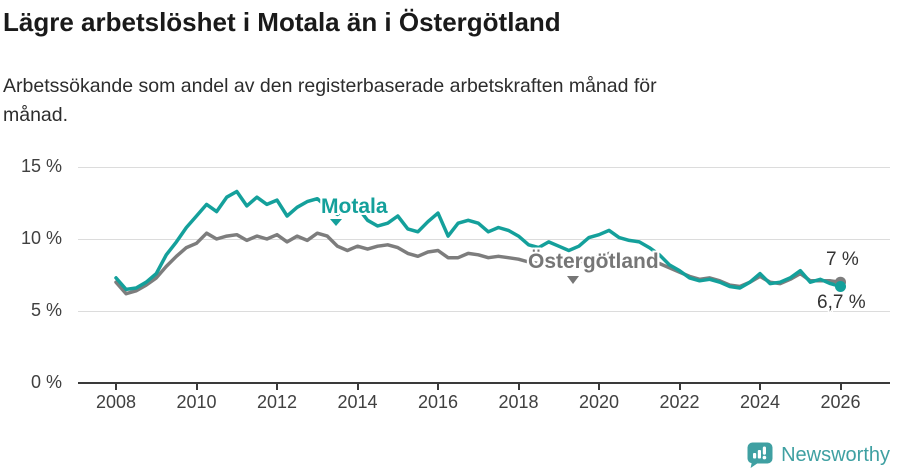  Describe the element at coordinates (841, 302) in the screenshot. I see `end-value-motala: 6,7 %` at that location.